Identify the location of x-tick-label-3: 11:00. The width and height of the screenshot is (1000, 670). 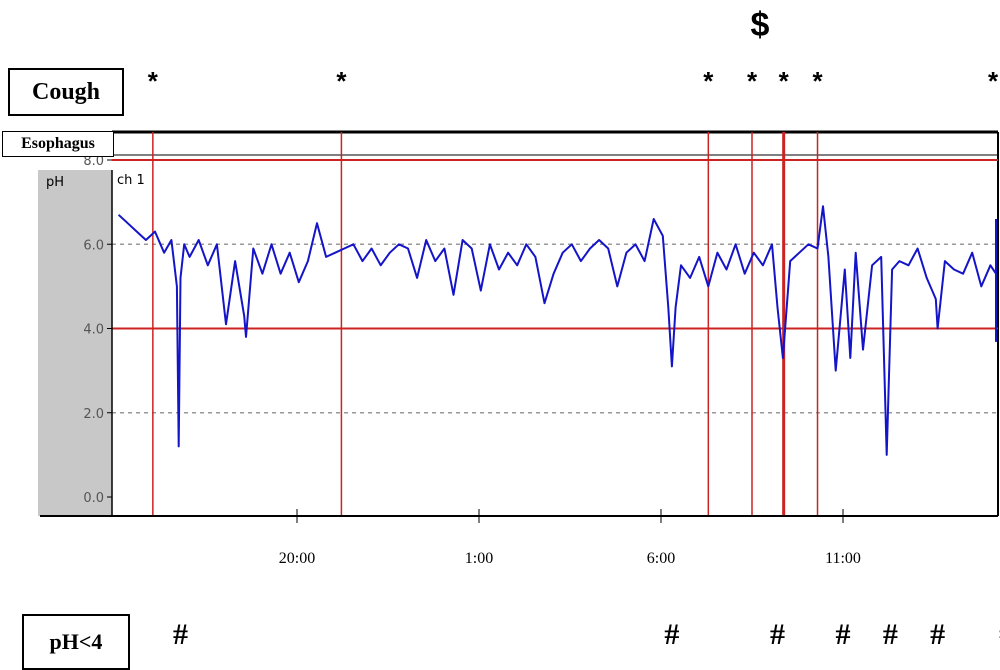
(843, 558).